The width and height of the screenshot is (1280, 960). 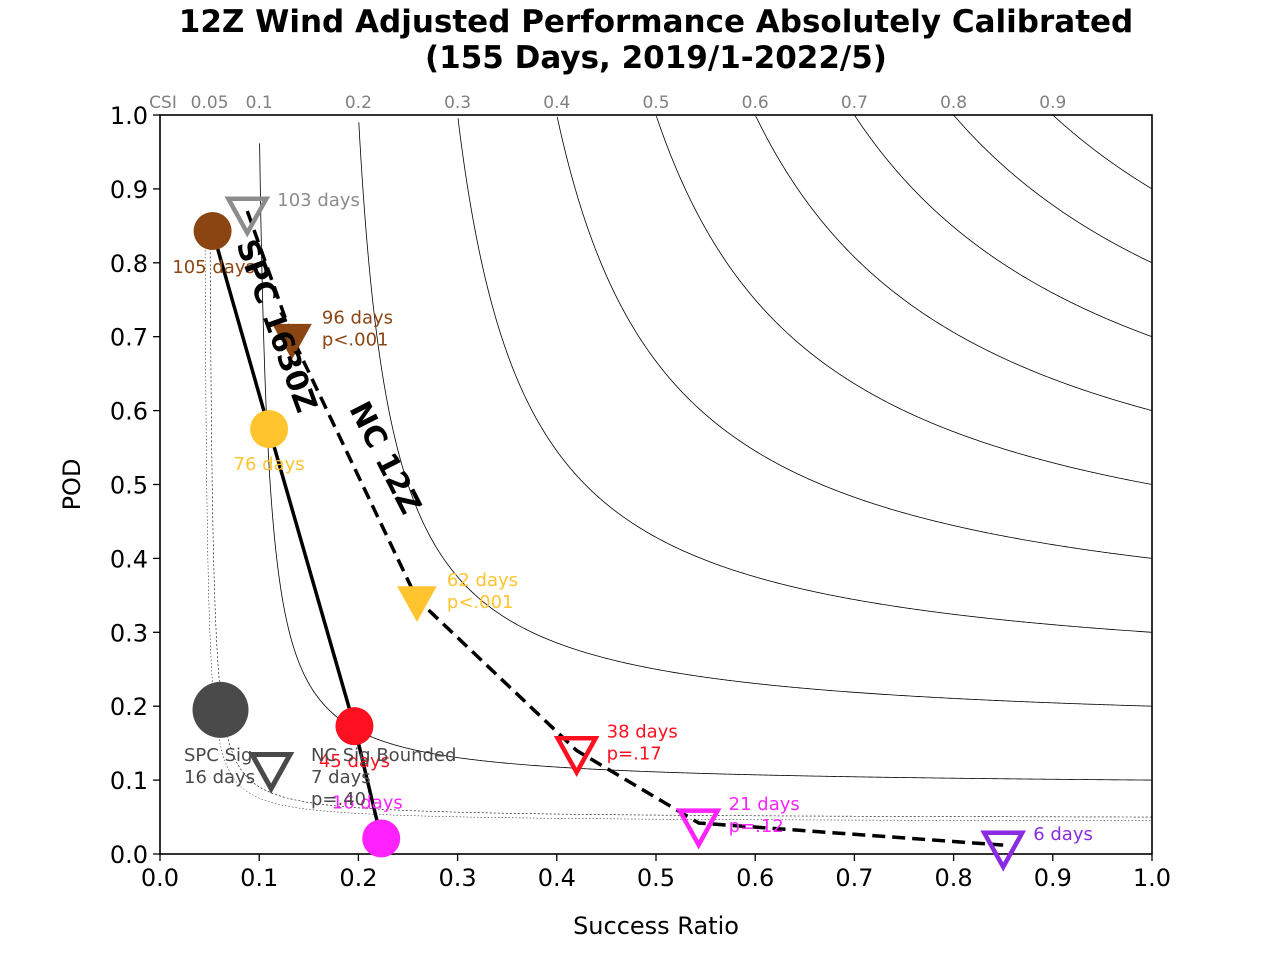 What do you see at coordinates (755, 103) in the screenshot?
I see `csi-tick-label: 0.6` at bounding box center [755, 103].